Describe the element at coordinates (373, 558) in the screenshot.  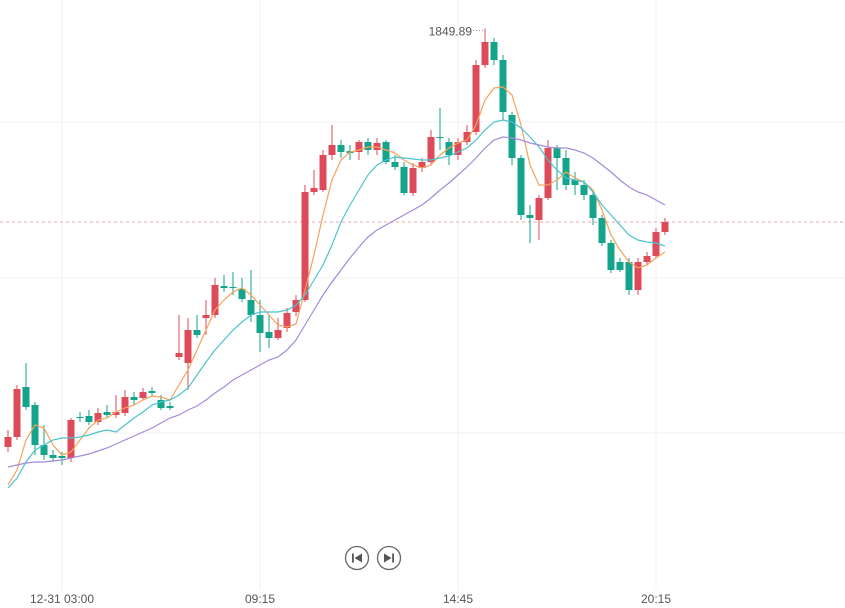
I see `playback-buttons` at that location.